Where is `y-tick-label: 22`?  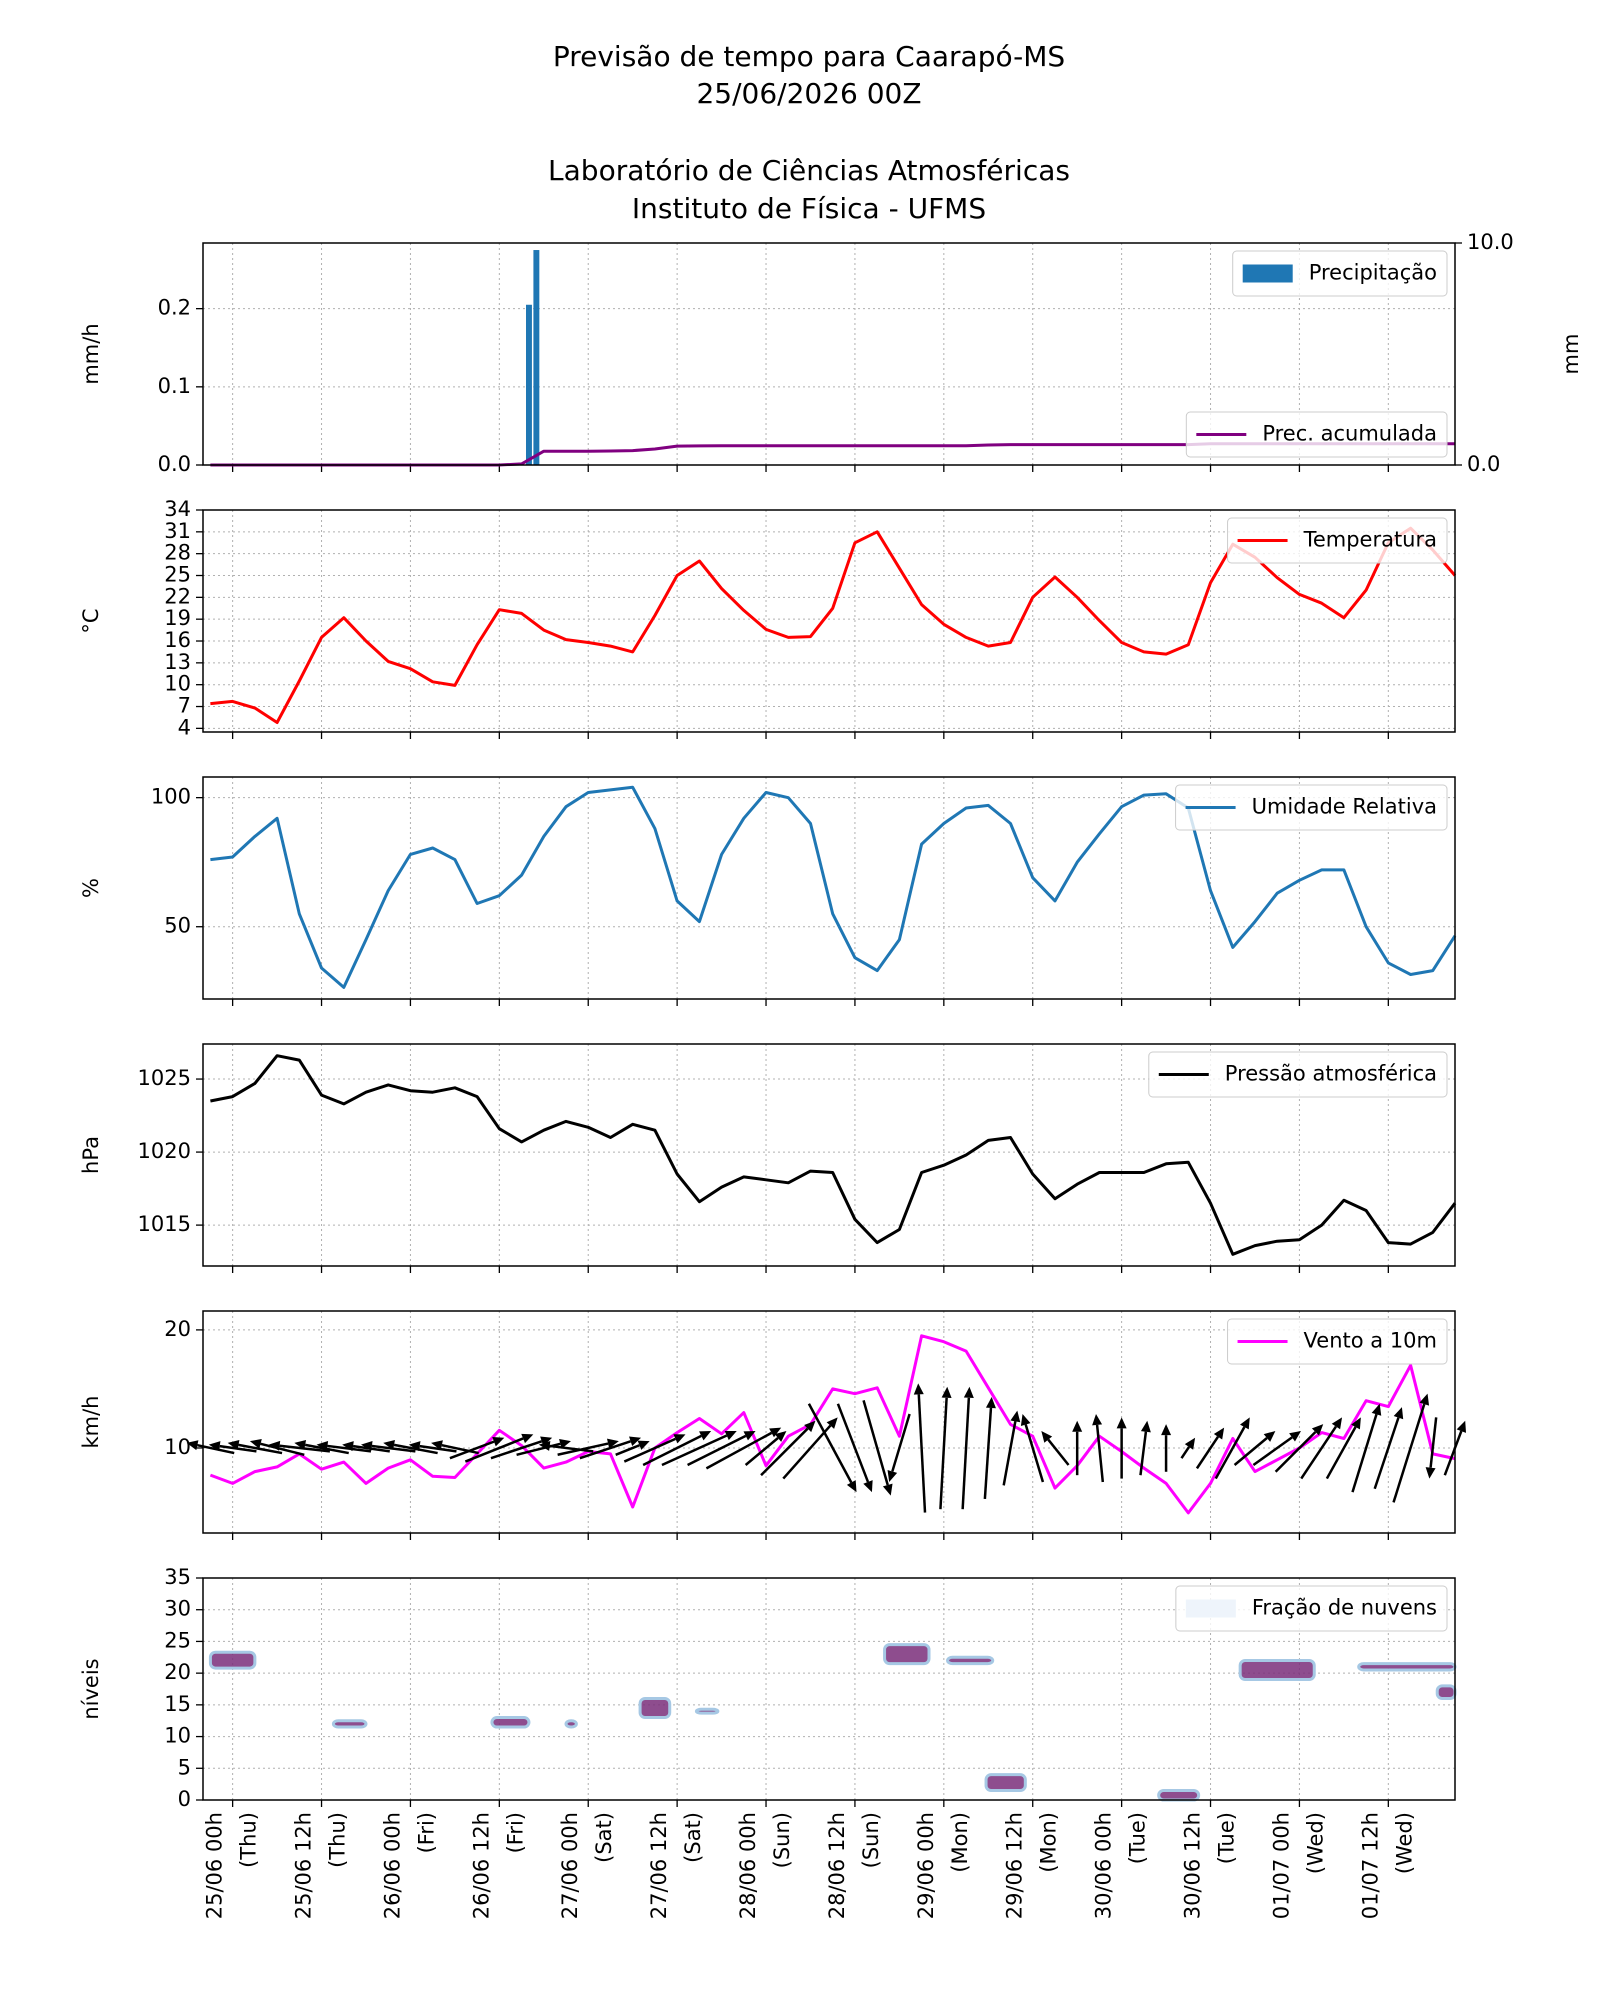
y-tick-label: 22 is located at coordinates (177, 596).